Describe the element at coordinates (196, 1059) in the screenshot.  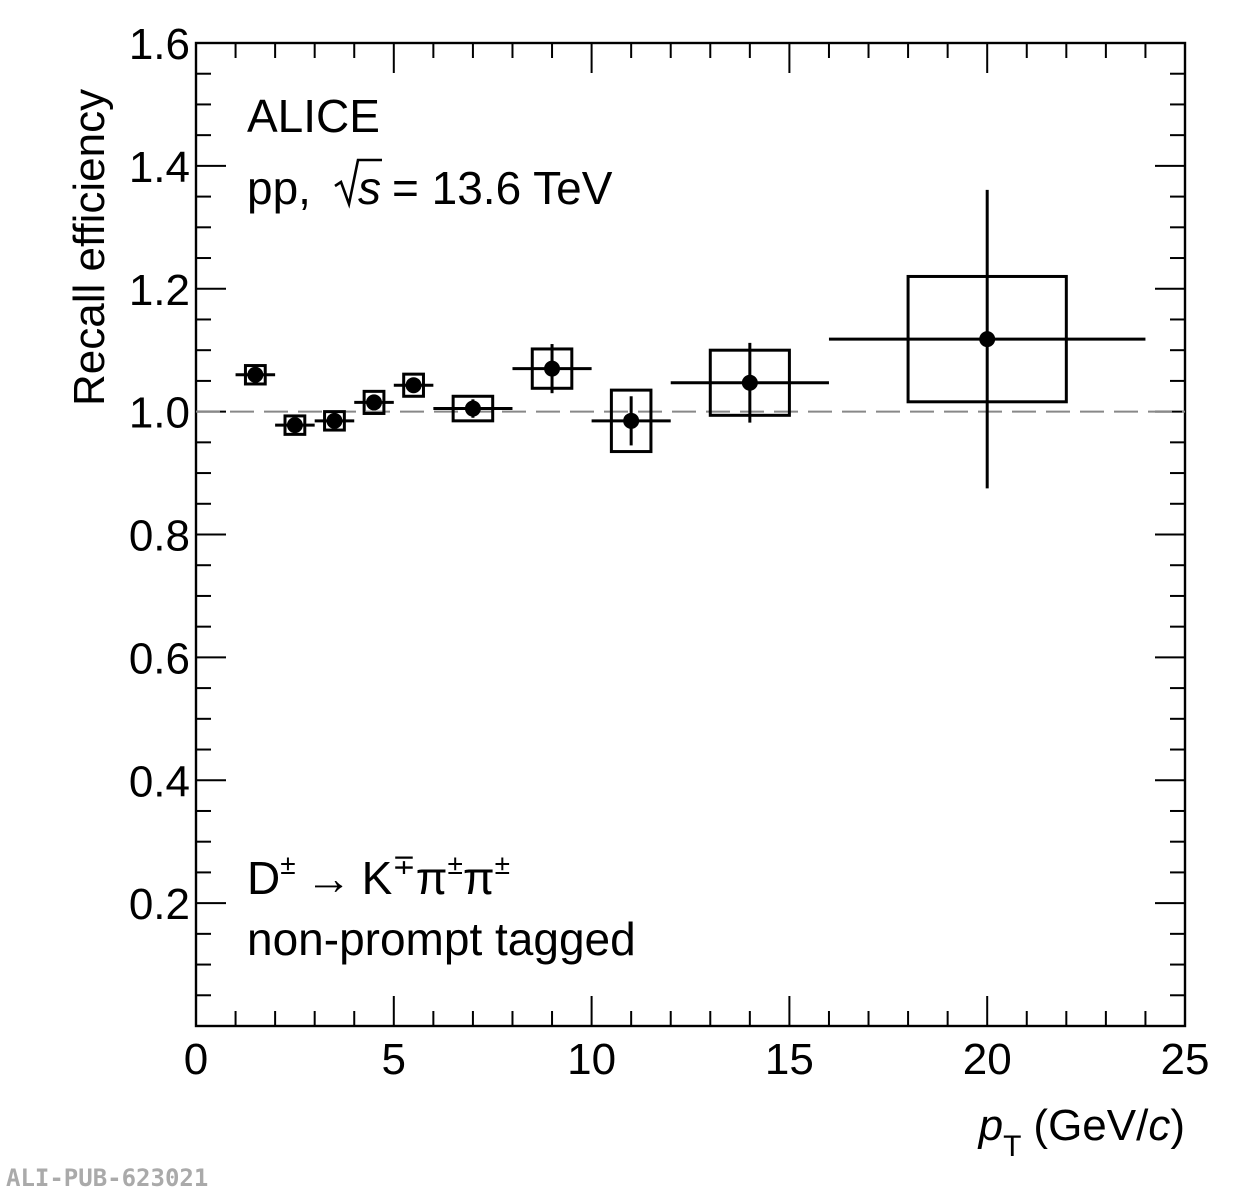
I see `x-tick-label: 0` at that location.